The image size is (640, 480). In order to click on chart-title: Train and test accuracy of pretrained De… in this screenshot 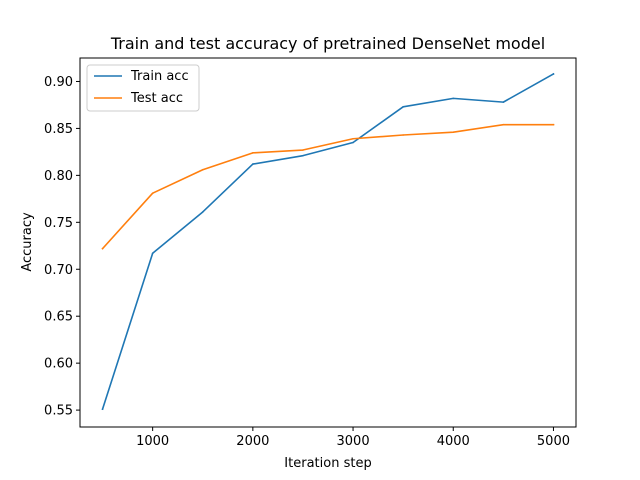, I will do `click(327, 43)`.